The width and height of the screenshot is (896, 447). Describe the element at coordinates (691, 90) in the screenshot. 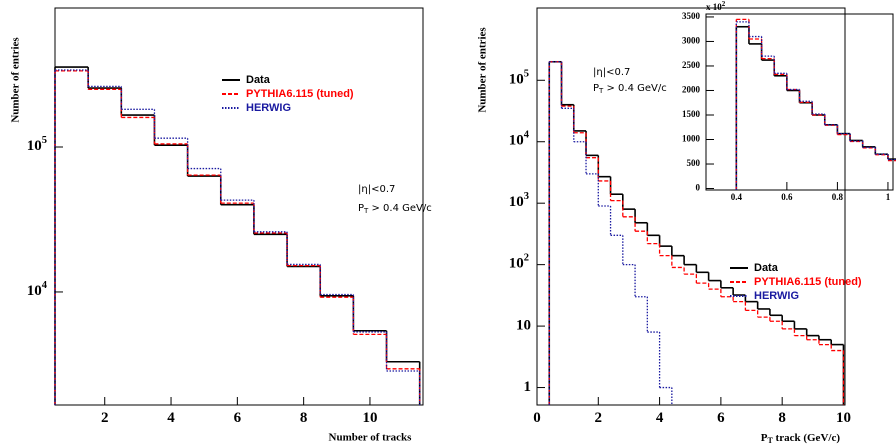

I see `y-tick-label: 2000` at that location.